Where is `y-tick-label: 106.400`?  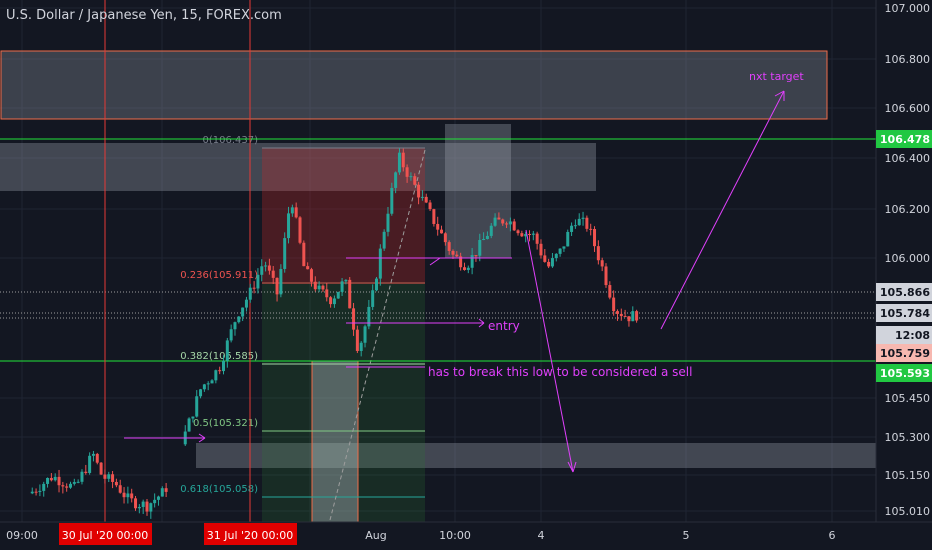
y-tick-label: 106.400 is located at coordinates (908, 158).